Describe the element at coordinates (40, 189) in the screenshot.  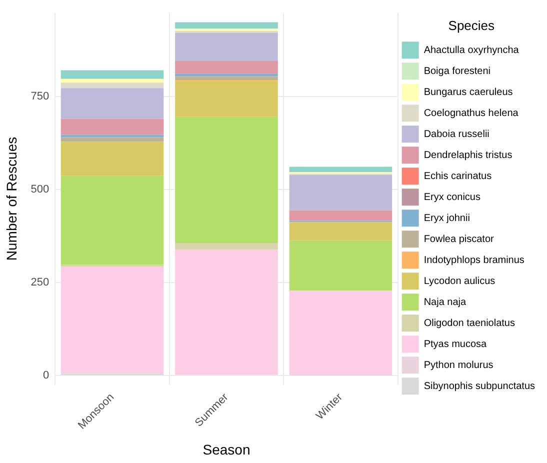
I see `y-tick-label: 500` at that location.